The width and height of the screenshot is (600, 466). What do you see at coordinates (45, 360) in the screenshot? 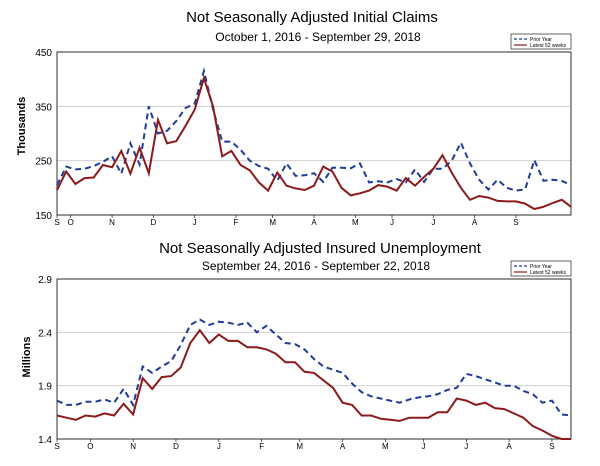
I see `y-tick-labels: 2.9 2.4 1.9 1.4` at bounding box center [45, 360].